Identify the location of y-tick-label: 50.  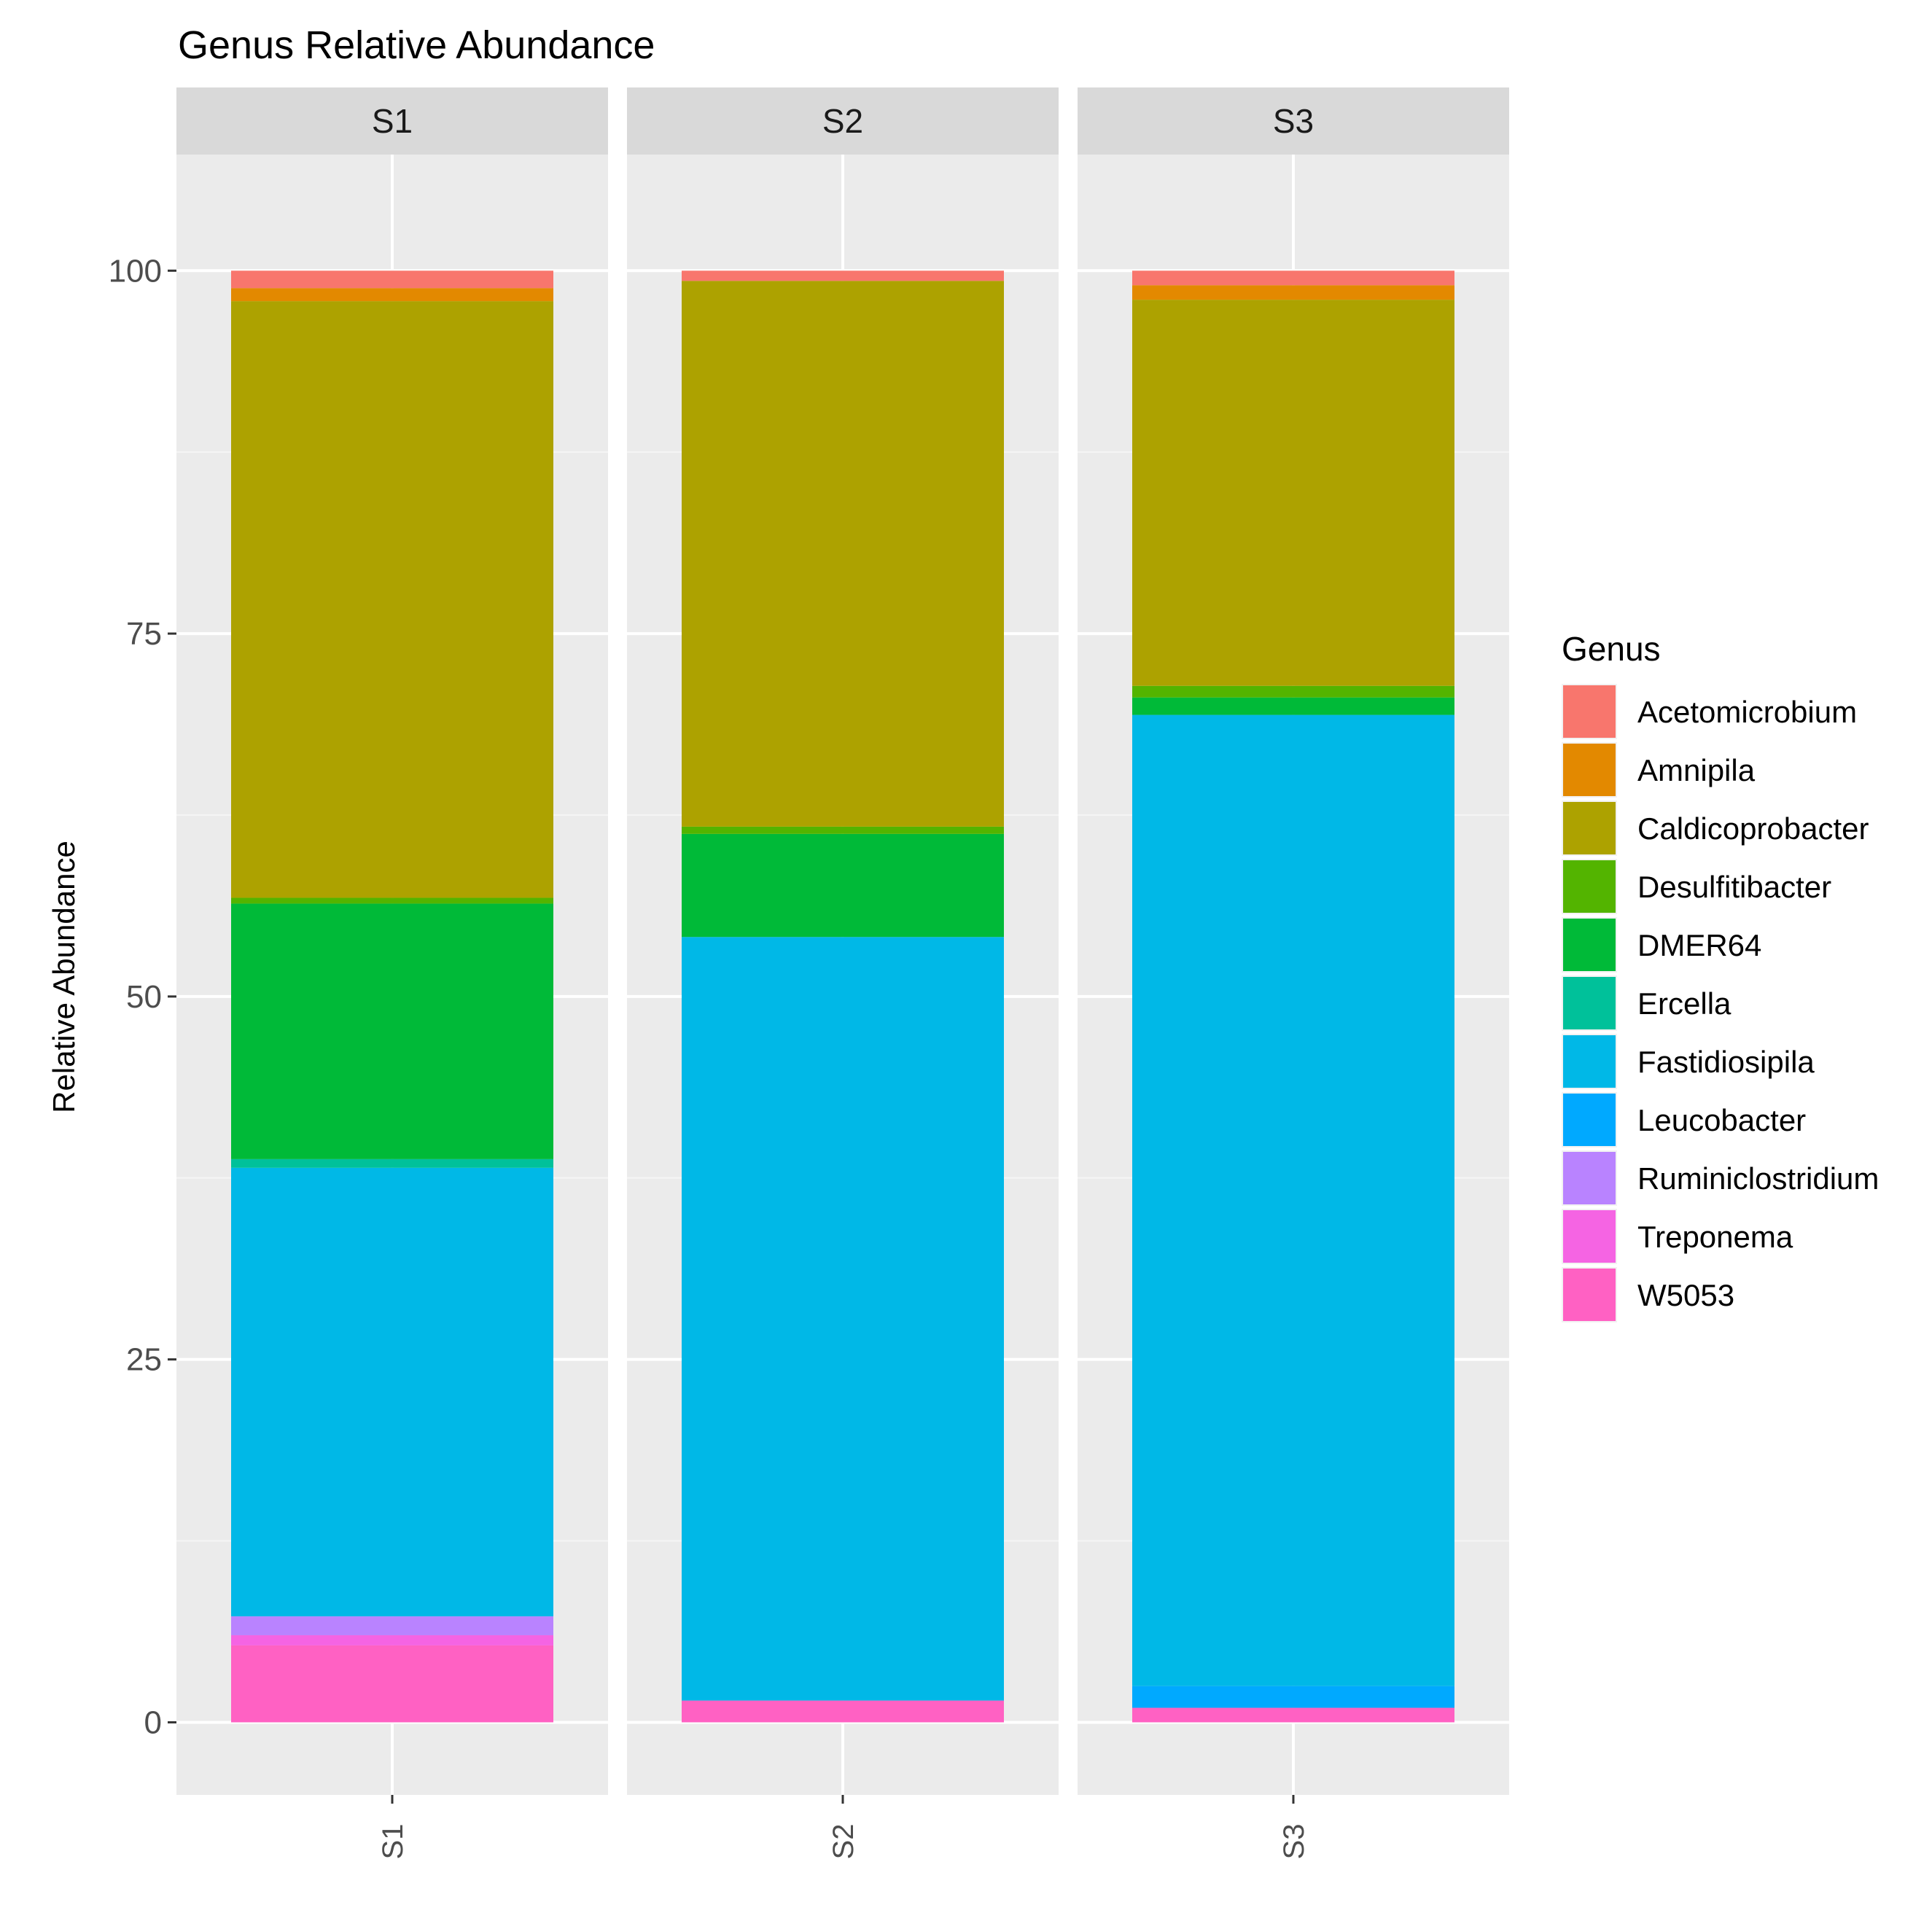
(144, 997).